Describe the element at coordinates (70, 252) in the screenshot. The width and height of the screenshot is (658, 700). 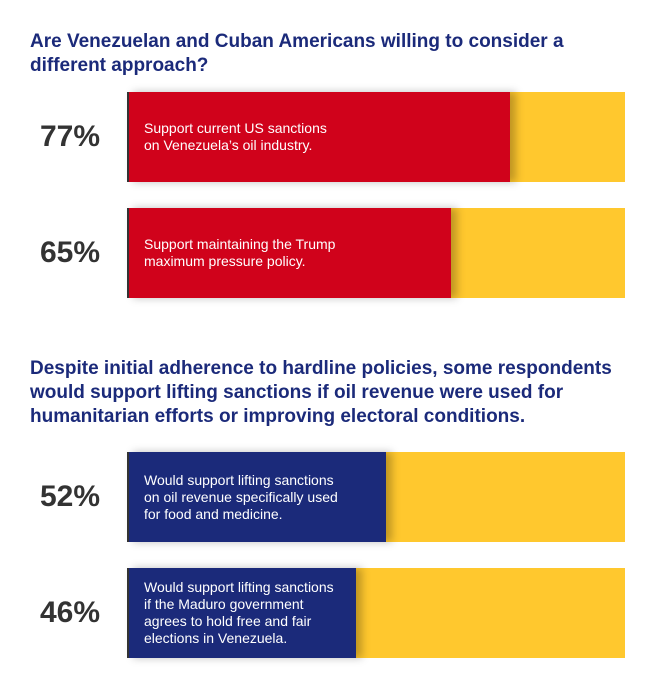
I see `value-label: 65%` at that location.